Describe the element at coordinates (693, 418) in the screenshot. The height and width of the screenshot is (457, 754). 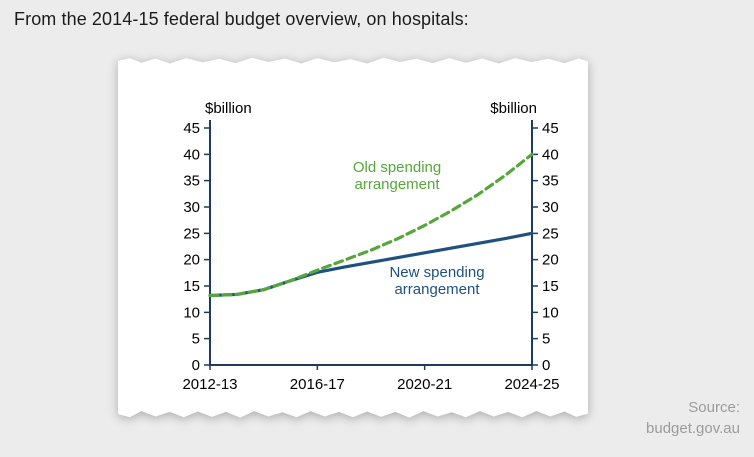
I see `source-attribution: Source: budget.gov.au` at that location.